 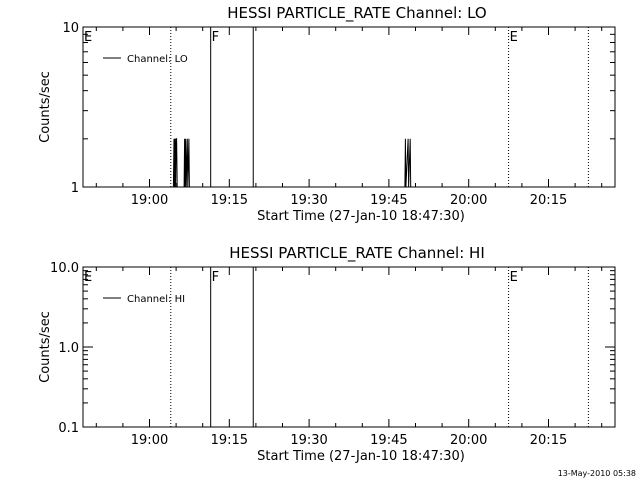 What do you see at coordinates (361, 216) in the screenshot?
I see `chart1-xlabel: Start Time (27-Jan-10 18:47:30)` at bounding box center [361, 216].